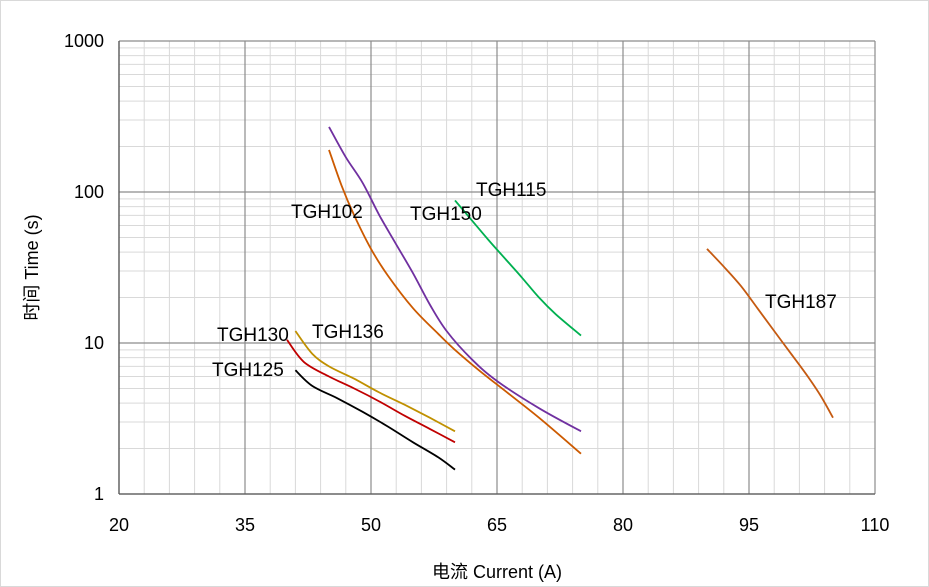 Image resolution: width=929 pixels, height=587 pixels. I want to click on series-line-tgh102, so click(455, 302).